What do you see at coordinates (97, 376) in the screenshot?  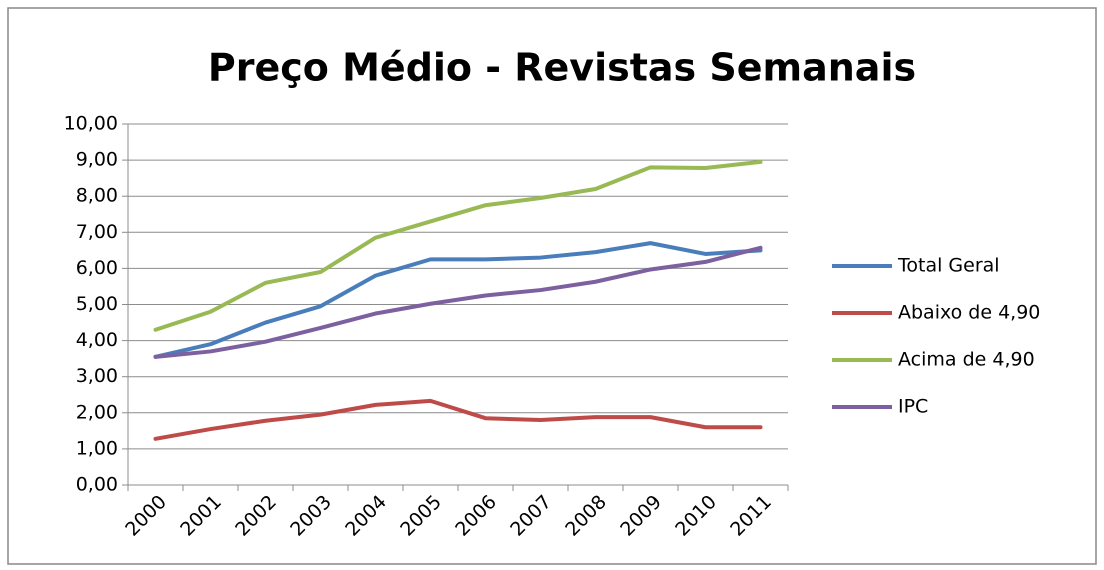 I see `y-tick-label: 3,00` at bounding box center [97, 376].